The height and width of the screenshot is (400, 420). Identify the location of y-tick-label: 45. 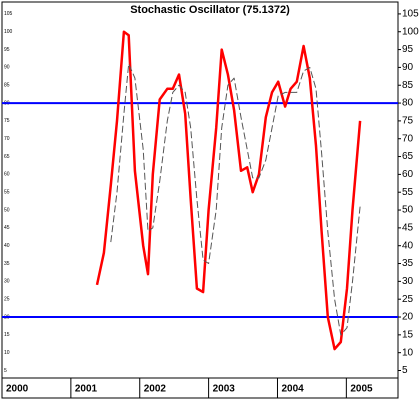
(408, 228).